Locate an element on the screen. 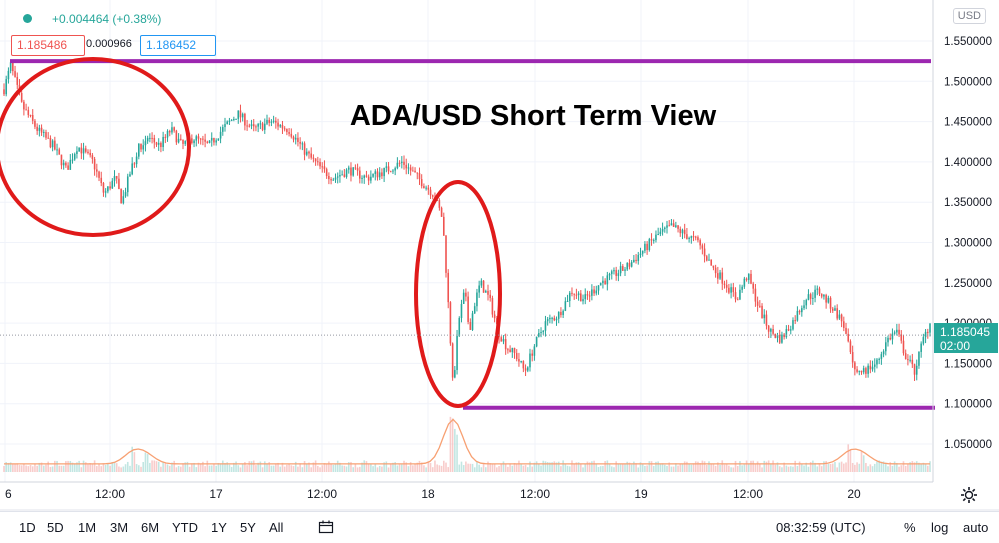 Image resolution: width=999 pixels, height=543 pixels. range-1y: 1Y is located at coordinates (219, 527).